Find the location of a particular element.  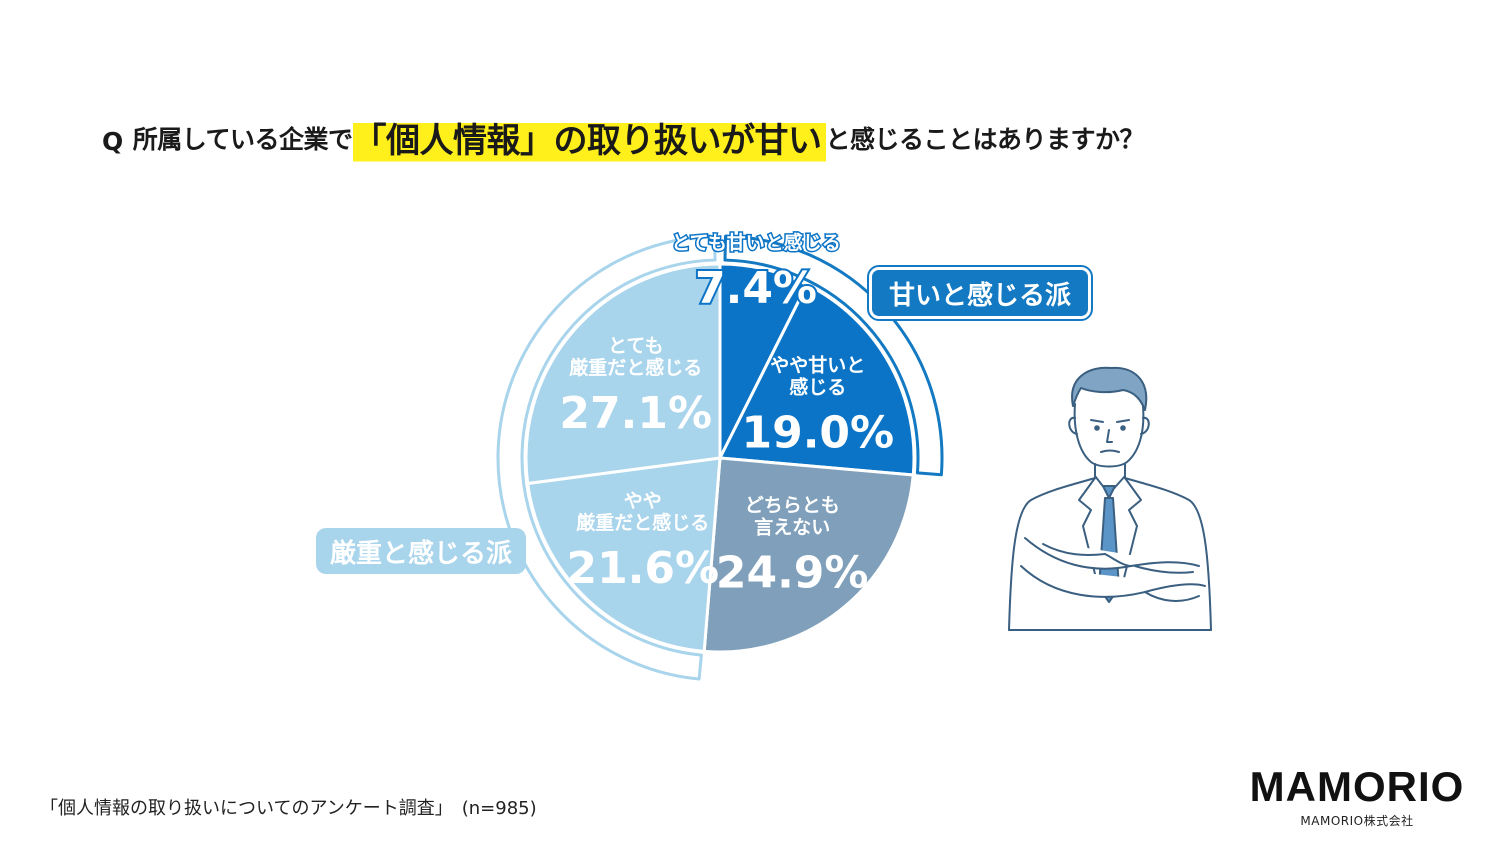

question-title: Q 所属している企業で 「個人情報」の取り扱いが甘い と感じることはありますか？ is located at coordinates (623, 136).